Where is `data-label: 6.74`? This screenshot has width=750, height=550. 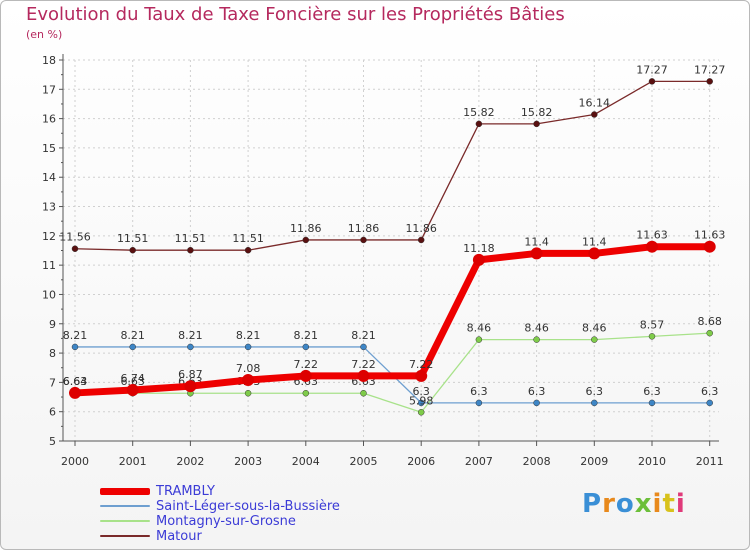
data-label: 6.74 is located at coordinates (132, 378).